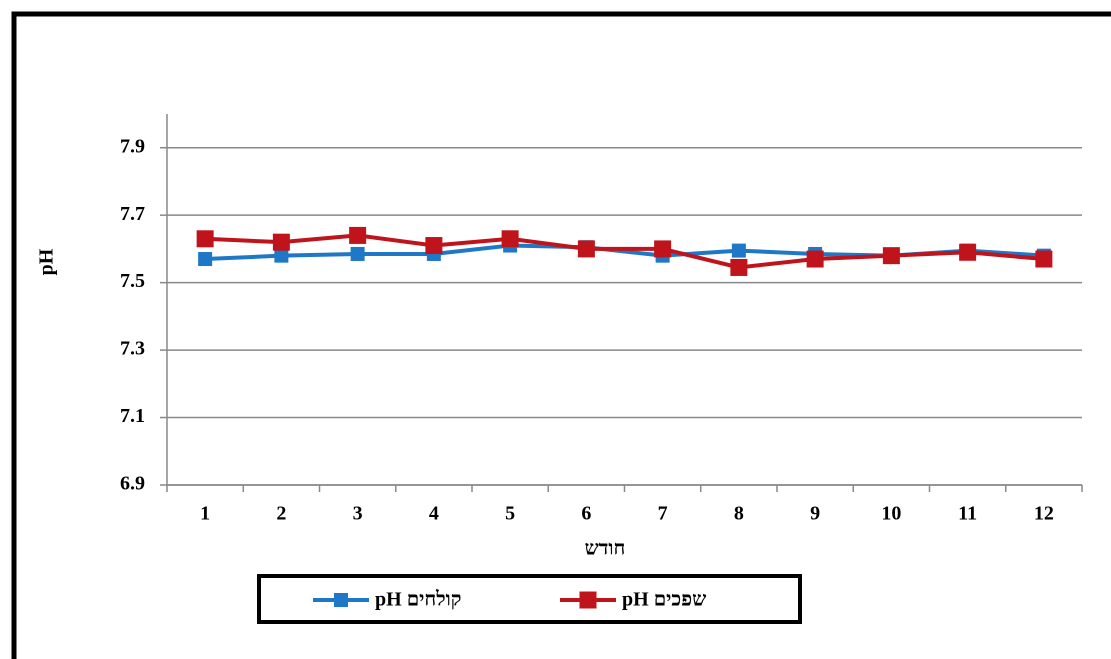  What do you see at coordinates (132, 146) in the screenshot?
I see `y-tick-label: 7.9` at bounding box center [132, 146].